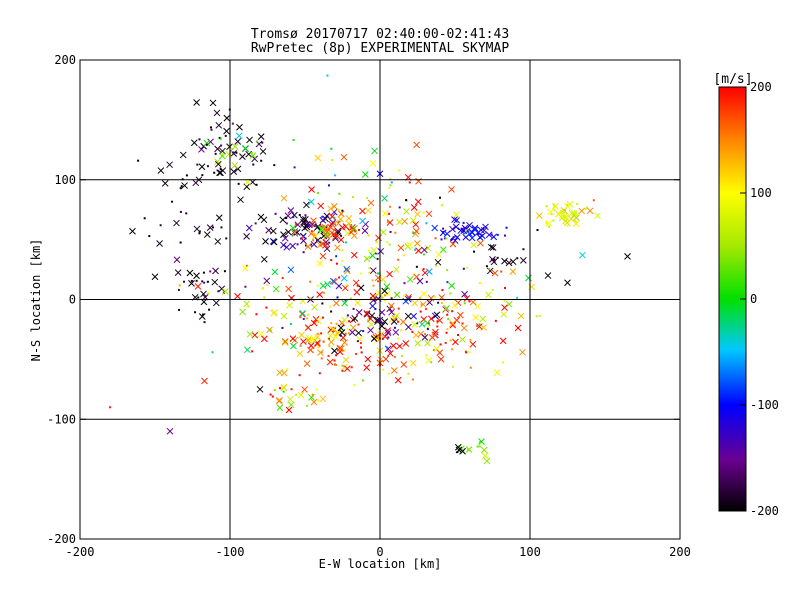  Describe the element at coordinates (65, 180) in the screenshot. I see `y-tick-label: 100` at that location.